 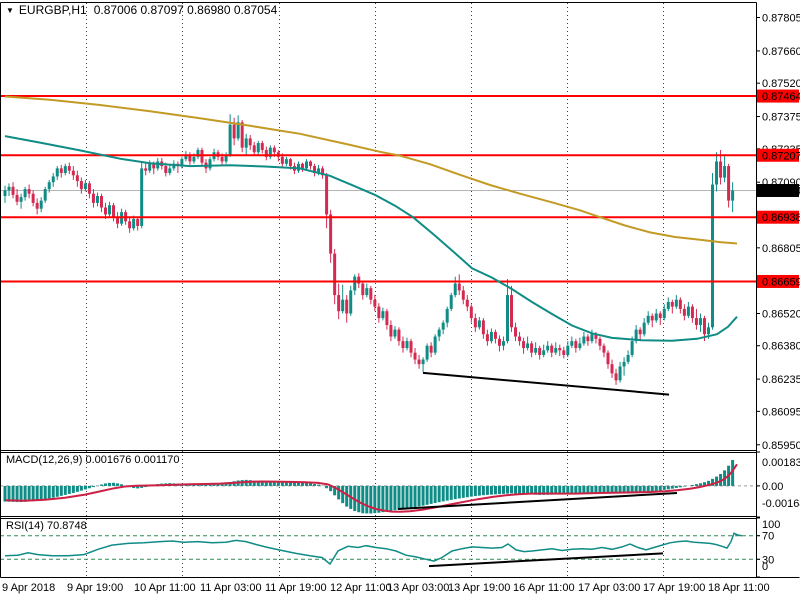 I want to click on macd-axis-label: 0.00, so click(x=772, y=487).